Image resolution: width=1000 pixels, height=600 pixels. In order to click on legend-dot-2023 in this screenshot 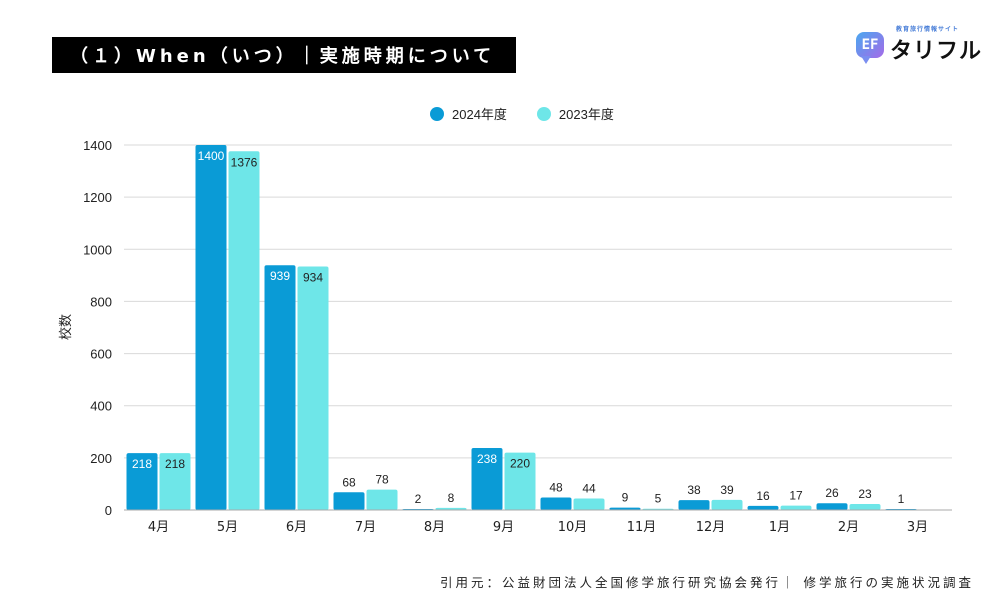, I will do `click(543, 113)`.